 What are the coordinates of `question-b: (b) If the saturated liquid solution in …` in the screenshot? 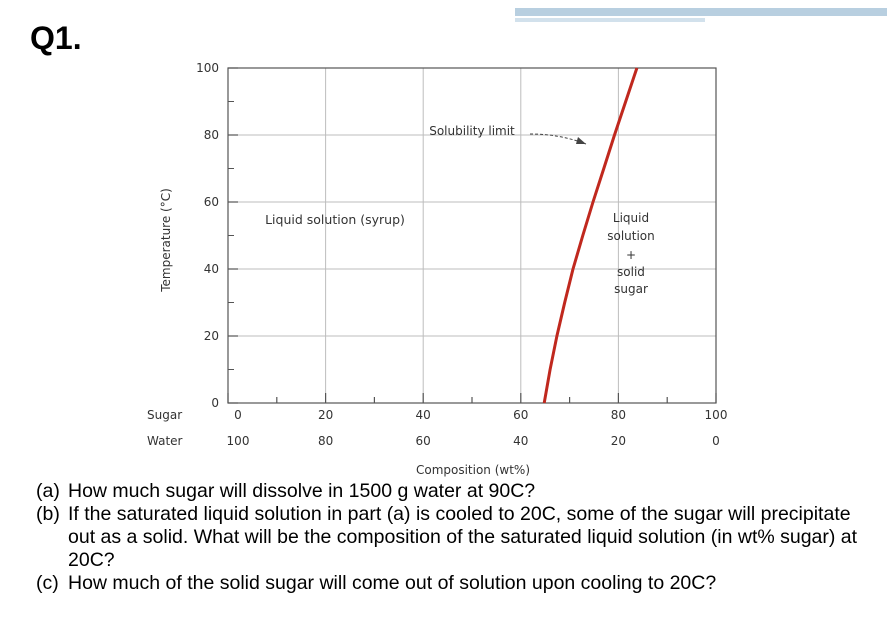 It's located at (456, 537).